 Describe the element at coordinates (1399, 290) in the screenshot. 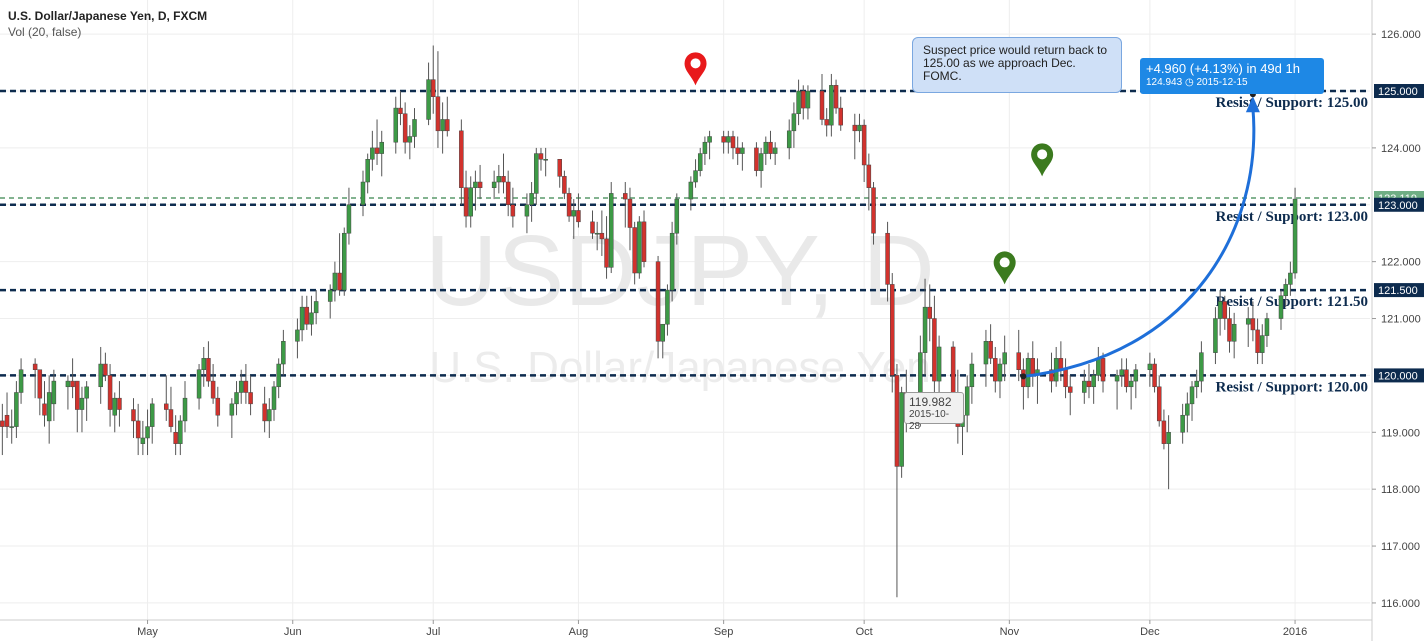

I see `price-tag: 121.500` at that location.